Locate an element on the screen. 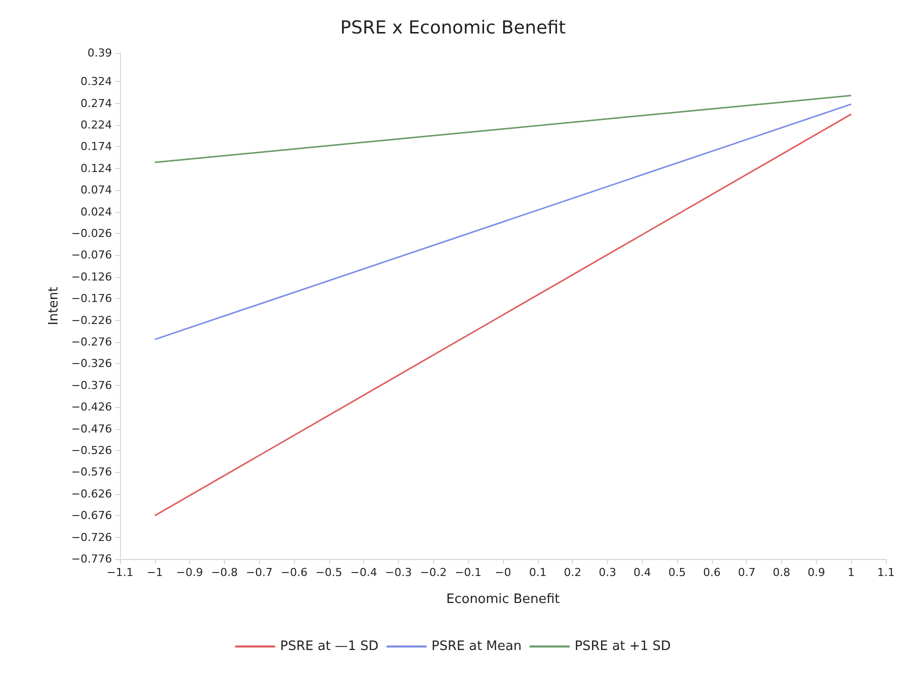 The image size is (906, 674). x-tick-label: 0.9 is located at coordinates (817, 572).